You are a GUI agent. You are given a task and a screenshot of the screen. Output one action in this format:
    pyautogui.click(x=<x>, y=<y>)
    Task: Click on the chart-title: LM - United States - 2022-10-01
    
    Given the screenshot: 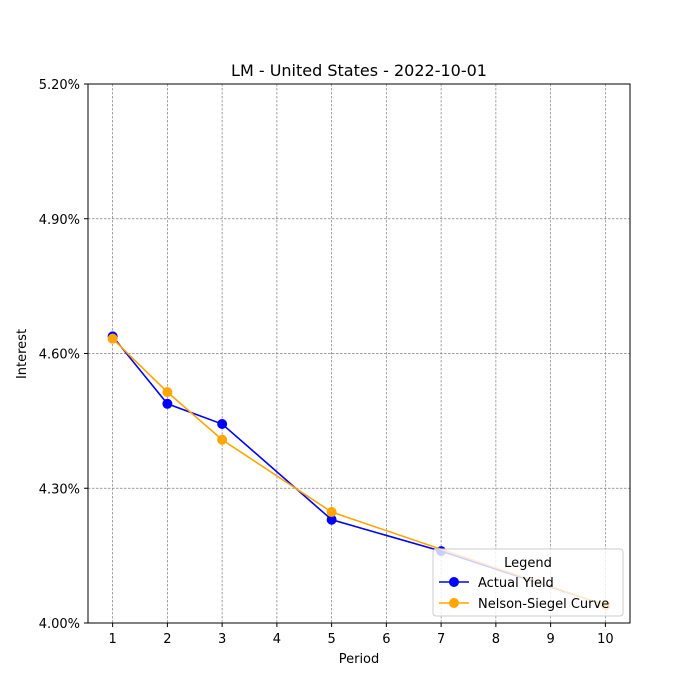 What is the action you would take?
    pyautogui.click(x=359, y=70)
    